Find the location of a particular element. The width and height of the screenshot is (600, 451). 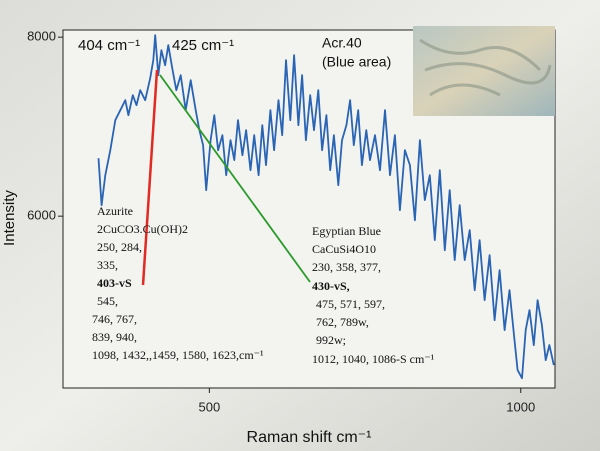

sample-photo-texture is located at coordinates (485, 67).